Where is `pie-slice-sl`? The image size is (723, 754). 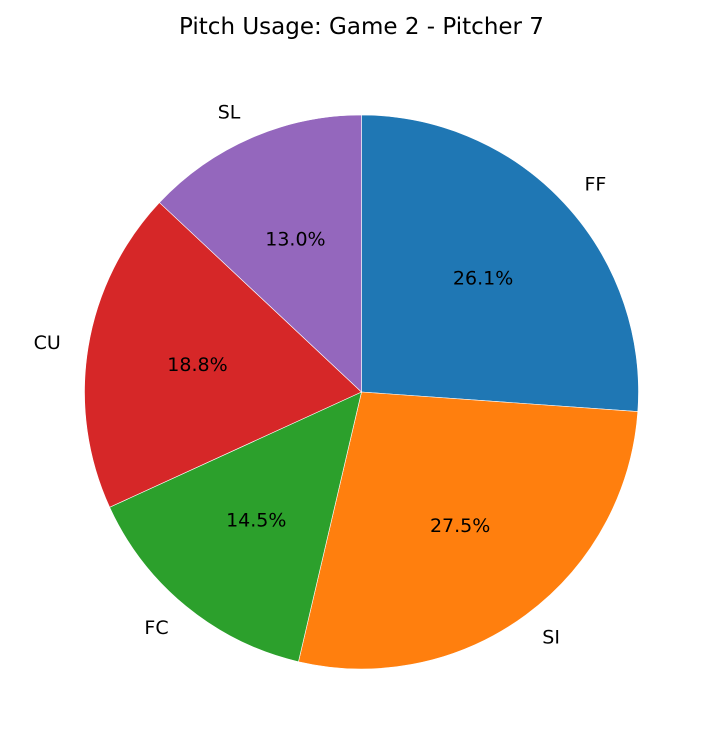 pie-slice-sl is located at coordinates (260, 253).